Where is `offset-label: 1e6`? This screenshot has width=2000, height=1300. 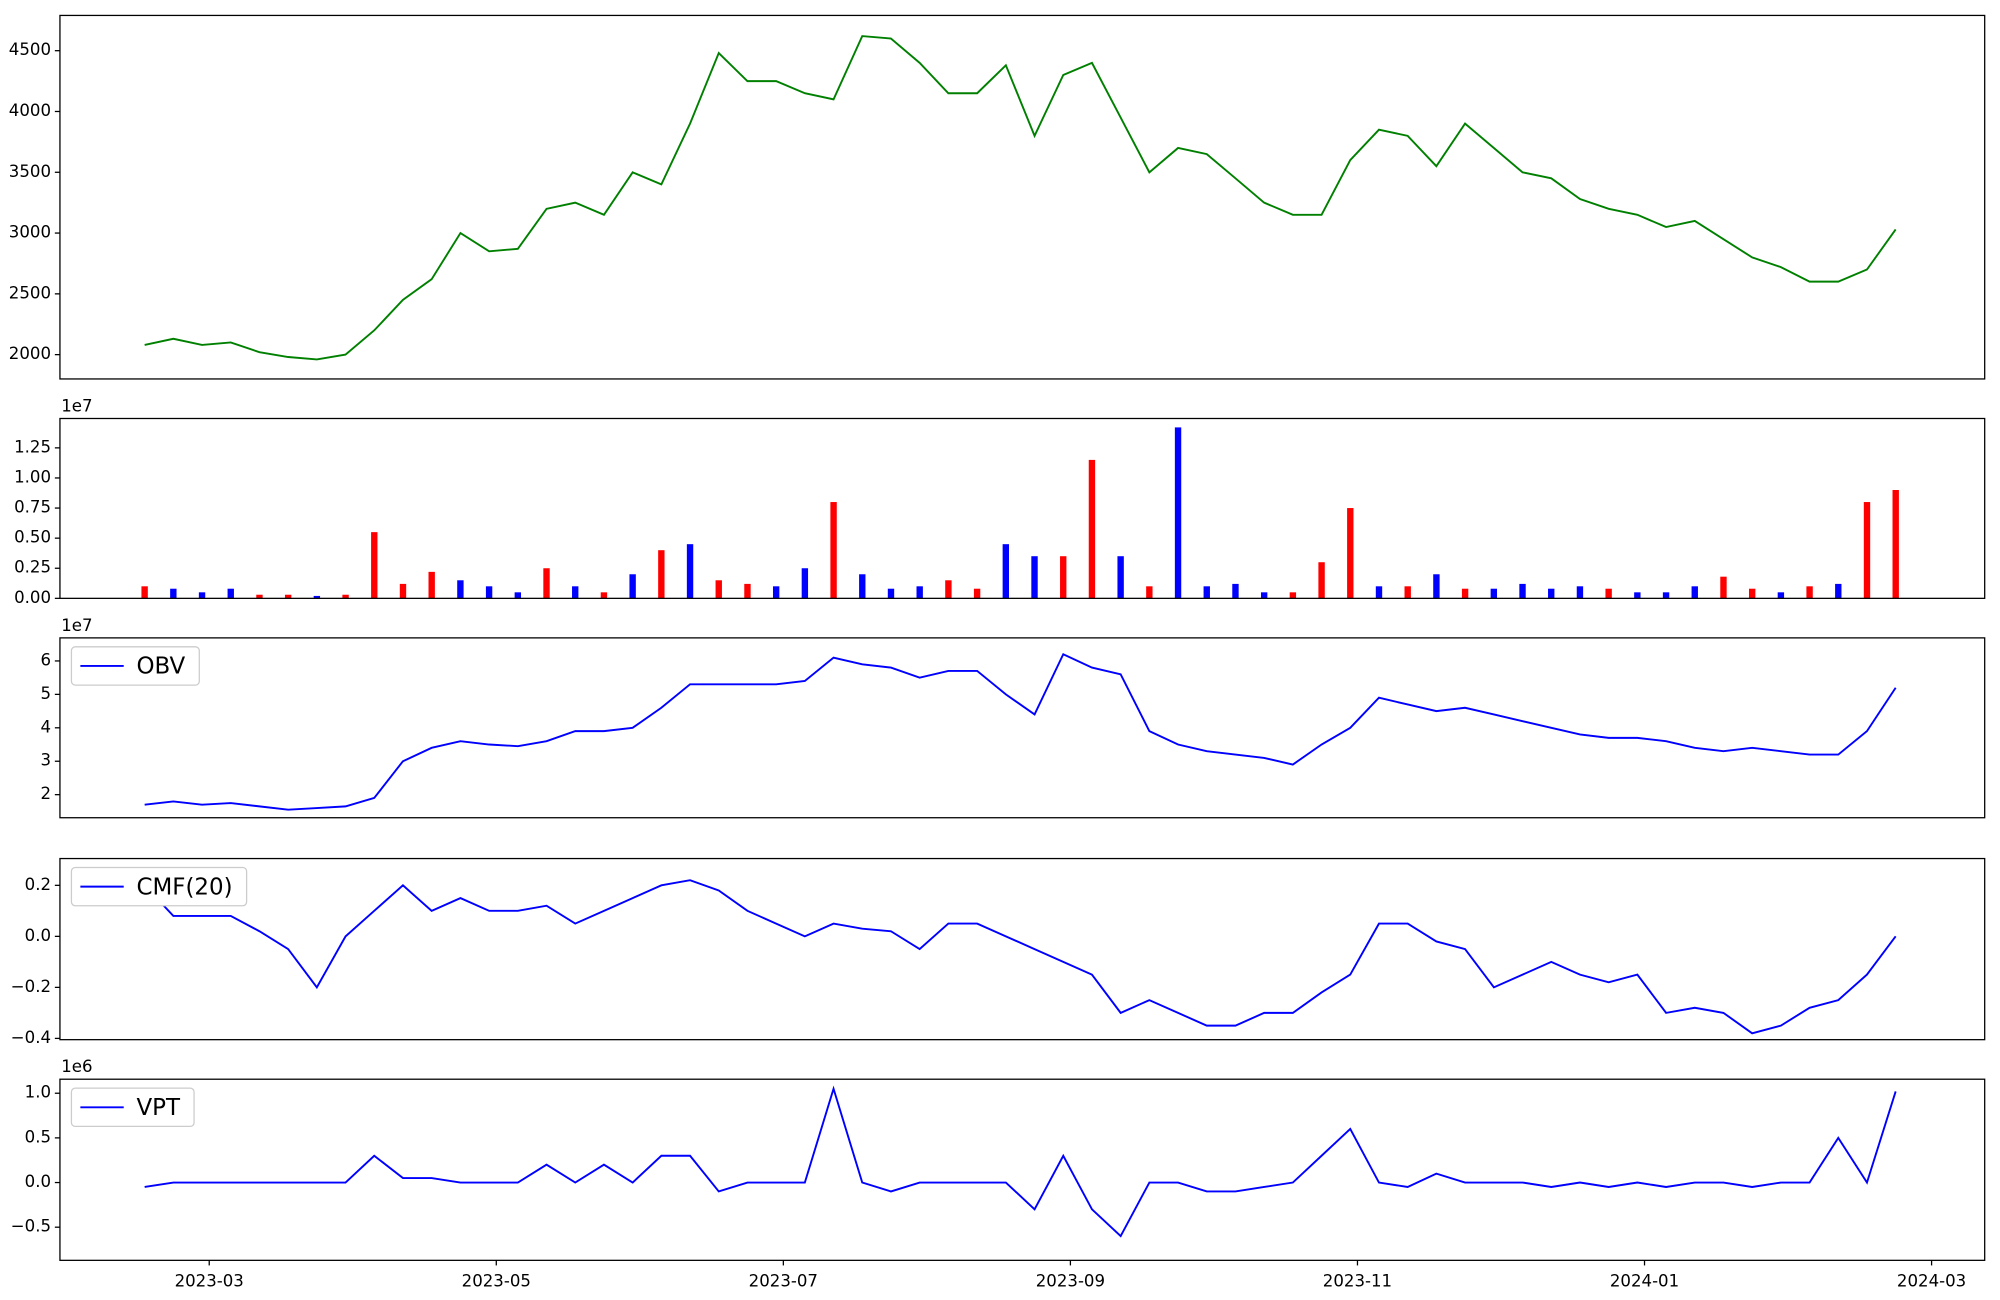
offset-label: 1e6 is located at coordinates (76, 1066).